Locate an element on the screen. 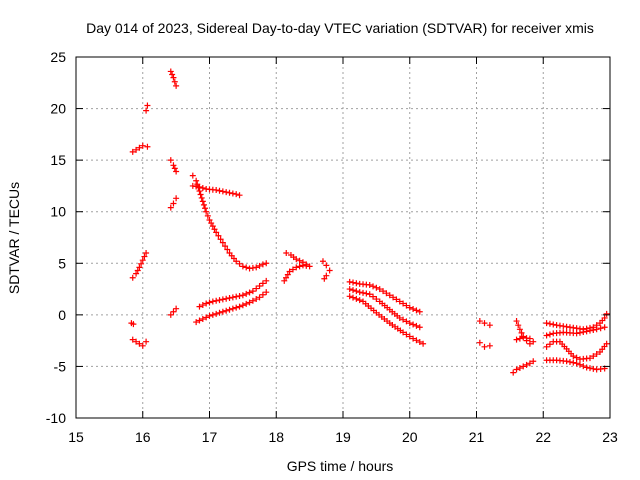  y-axis-label: SDTVAR / TECUs is located at coordinates (14, 238).